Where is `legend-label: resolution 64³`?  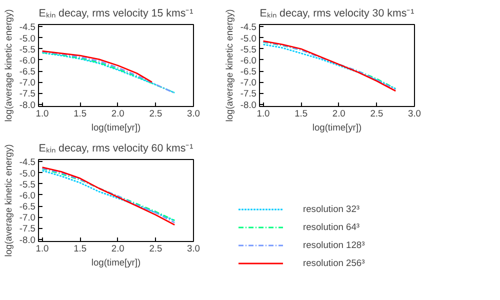
legend-label: resolution 64³ is located at coordinates (331, 227).